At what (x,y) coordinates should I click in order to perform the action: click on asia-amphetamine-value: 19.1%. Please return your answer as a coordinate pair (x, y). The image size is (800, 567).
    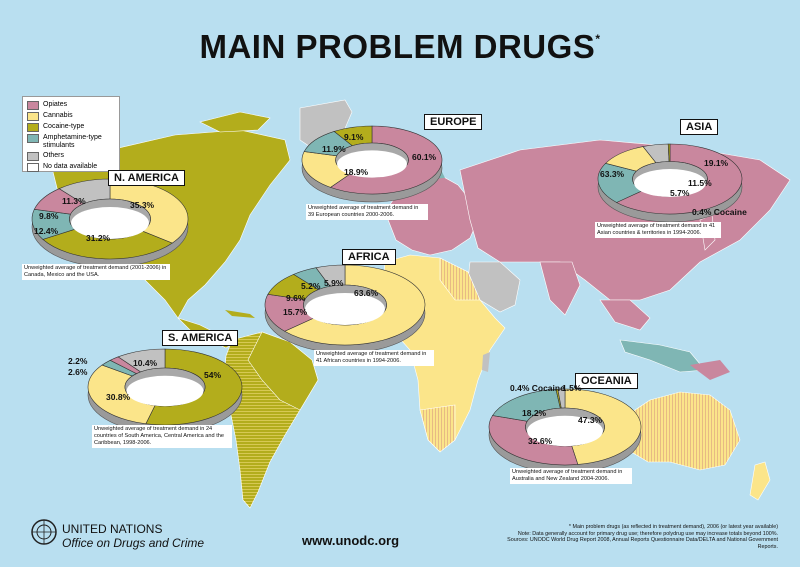
    Looking at the image, I should click on (716, 163).